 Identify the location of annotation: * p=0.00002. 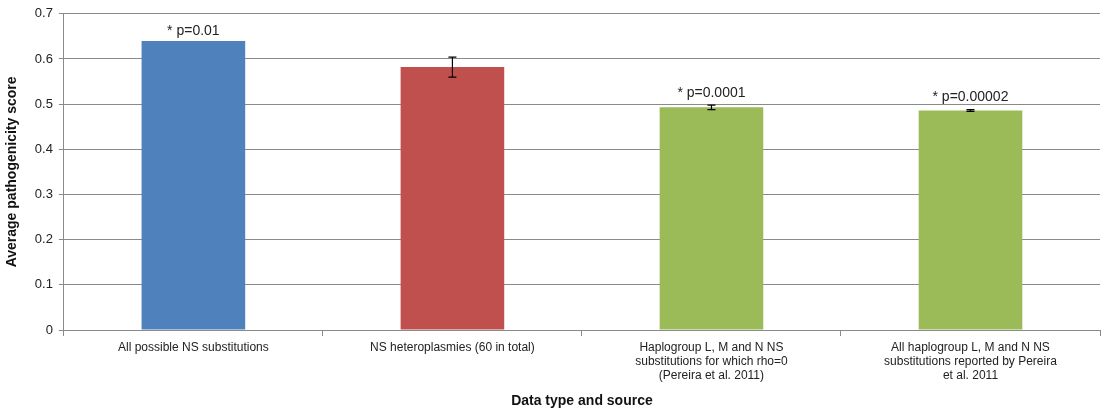
(970, 96).